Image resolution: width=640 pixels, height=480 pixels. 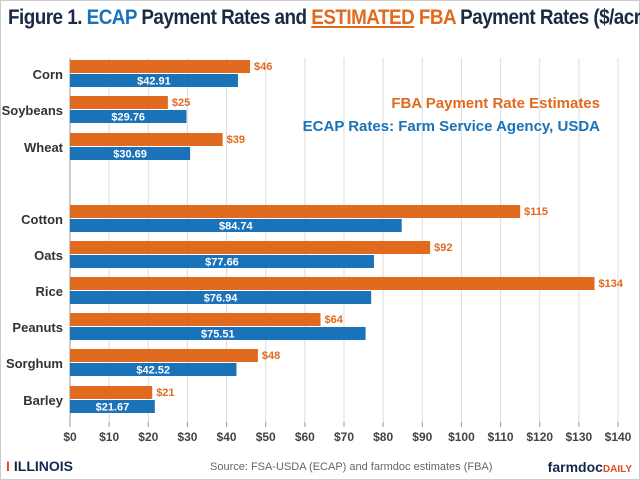 What do you see at coordinates (461, 437) in the screenshot?
I see `x-tick-label: $100` at bounding box center [461, 437].